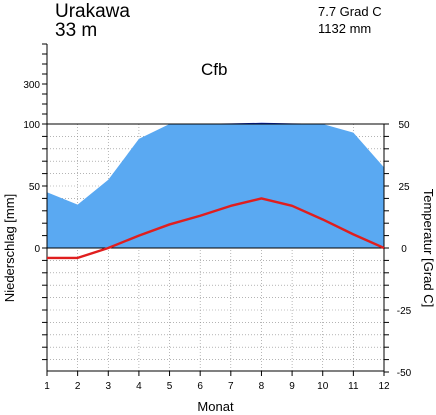  Describe the element at coordinates (170, 386) in the screenshot. I see `x-tick-label: 5` at that location.